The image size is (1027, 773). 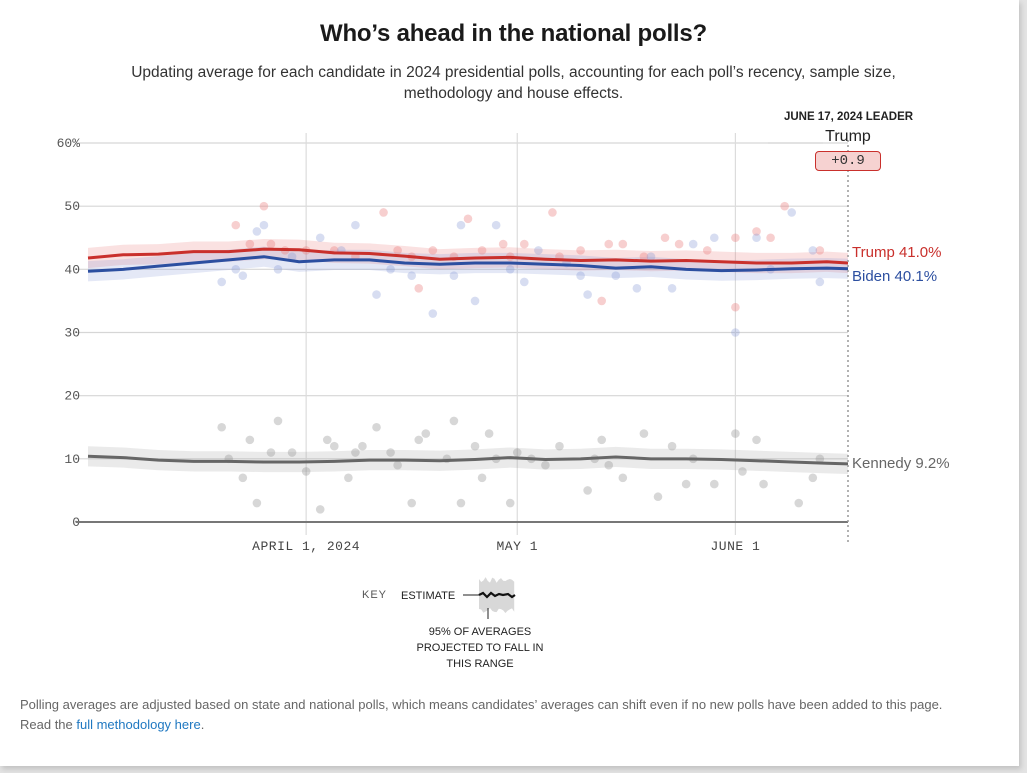 I want to click on biden-average-line, so click(x=468, y=264).